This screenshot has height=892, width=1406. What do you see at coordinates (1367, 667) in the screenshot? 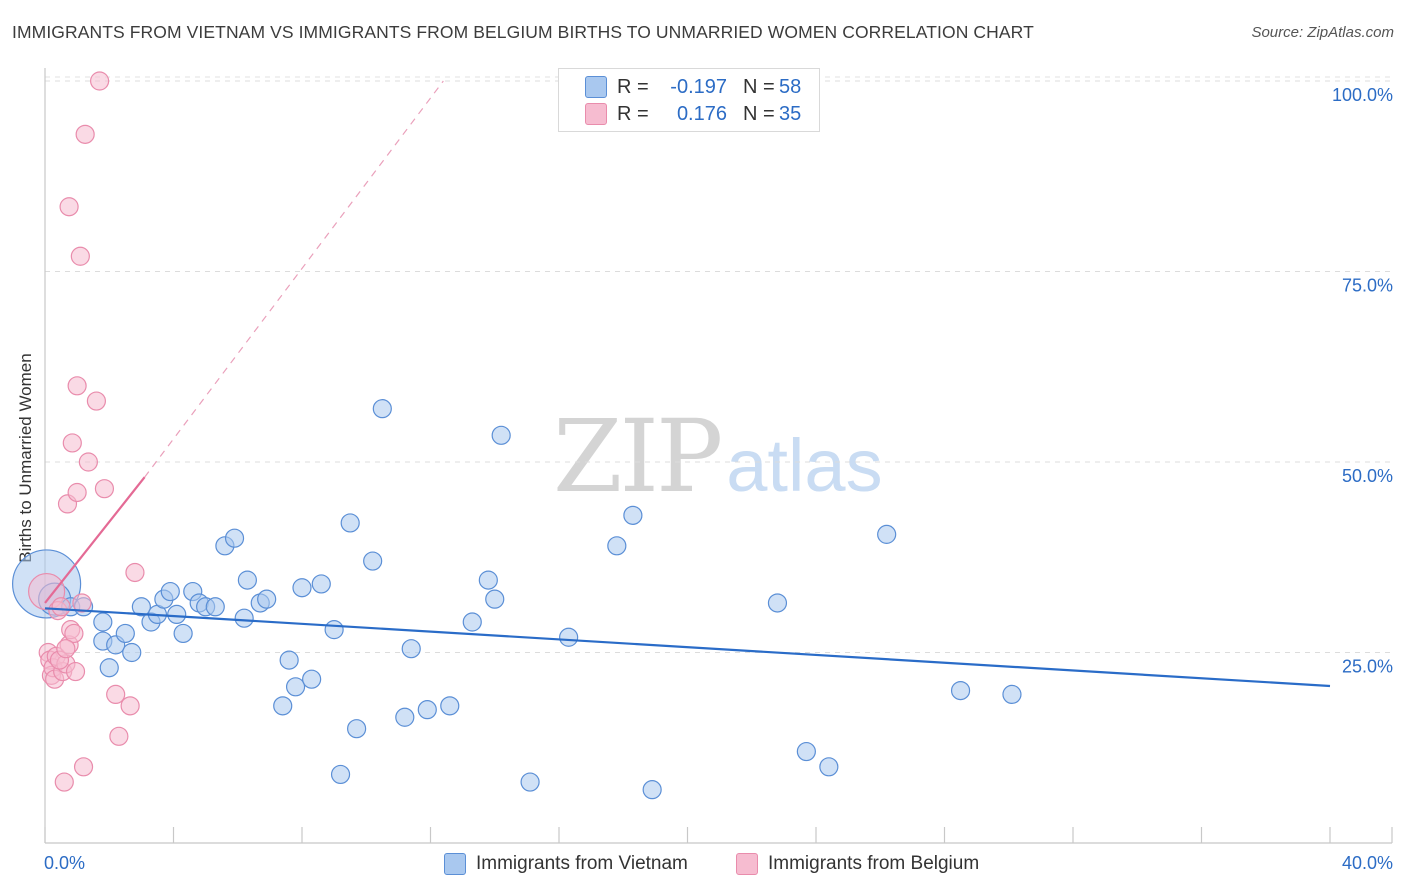
I see `y-tick-label: 25.0%` at bounding box center [1367, 667].